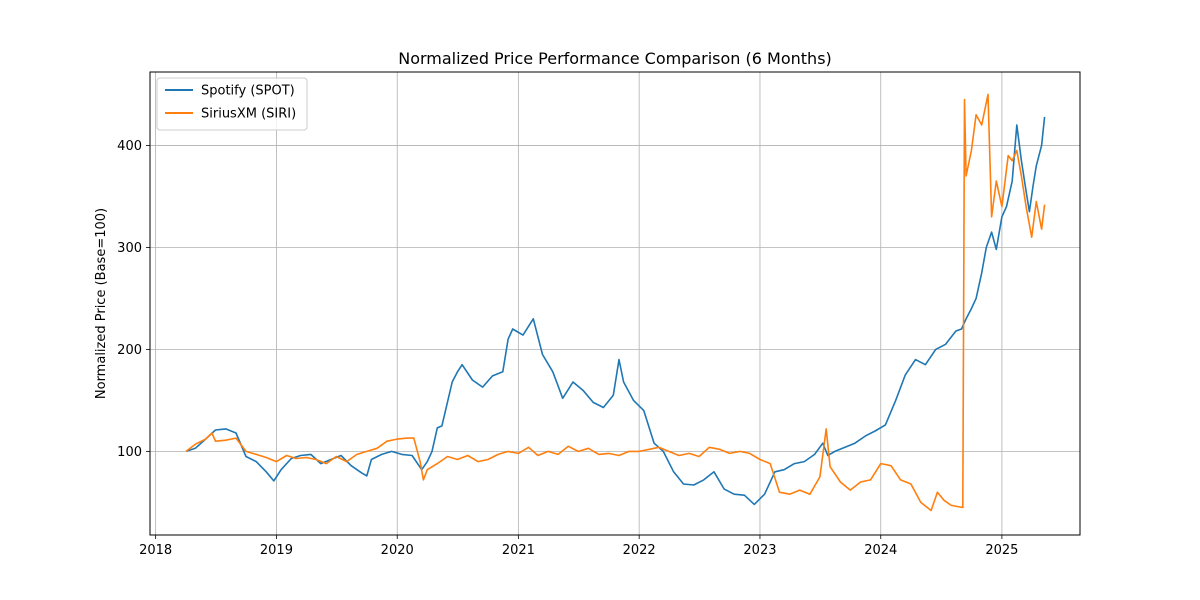  I want to click on y-tick-label: 300, so click(129, 248).